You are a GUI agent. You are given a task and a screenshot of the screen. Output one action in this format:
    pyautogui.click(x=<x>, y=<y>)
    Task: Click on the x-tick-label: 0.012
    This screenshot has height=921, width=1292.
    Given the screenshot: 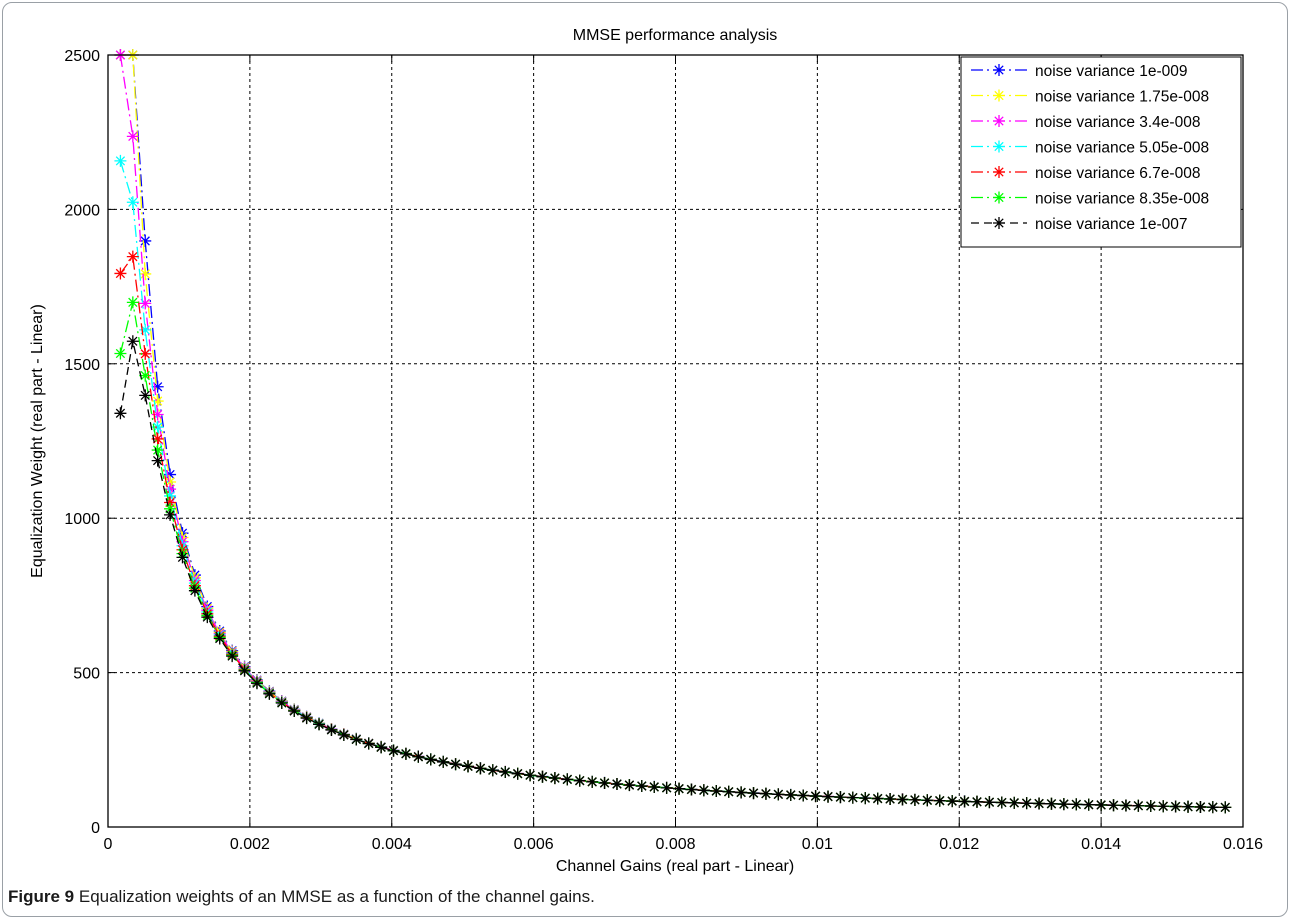 What is the action you would take?
    pyautogui.click(x=959, y=844)
    